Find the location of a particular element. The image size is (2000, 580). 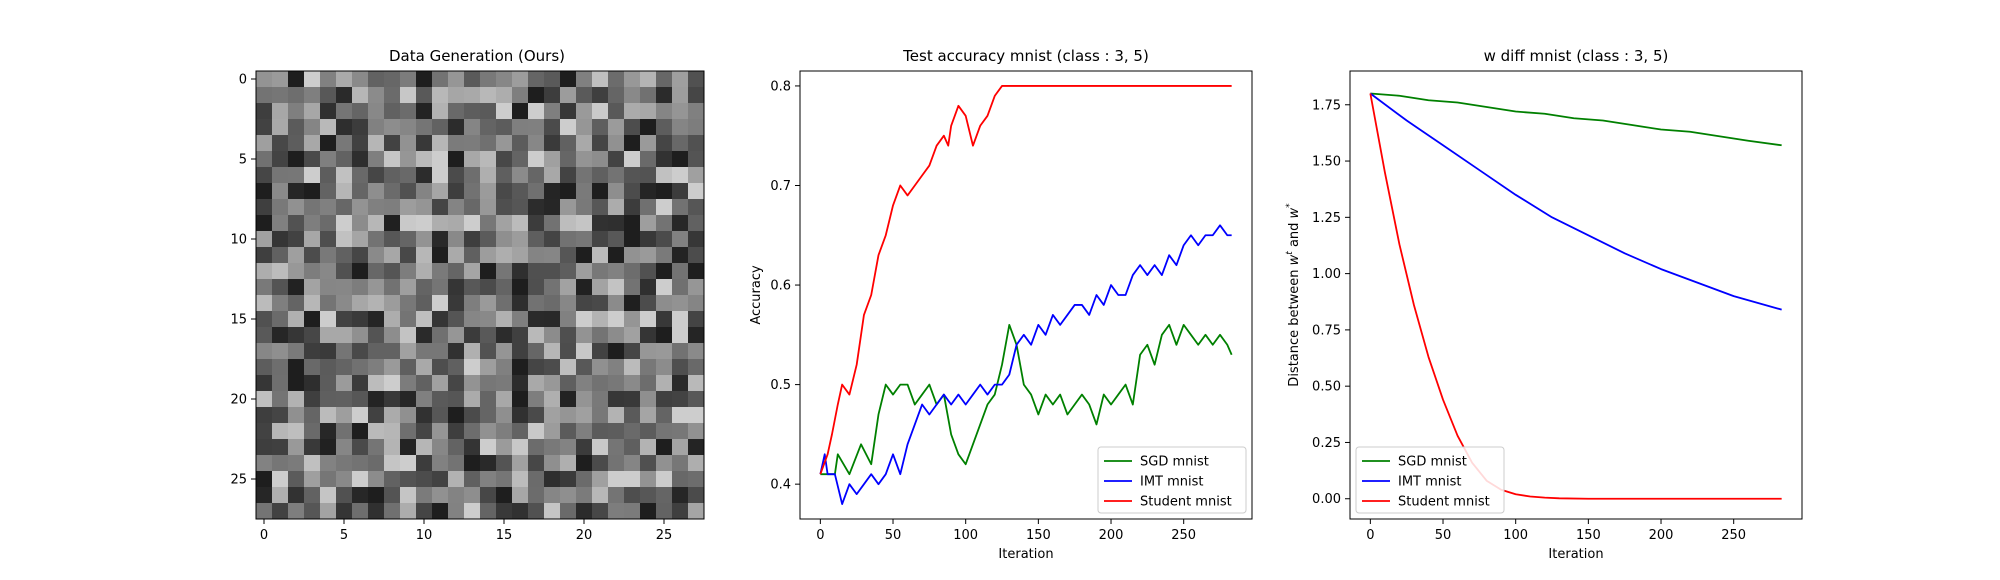

x-tick-label: 150 is located at coordinates (1038, 535).